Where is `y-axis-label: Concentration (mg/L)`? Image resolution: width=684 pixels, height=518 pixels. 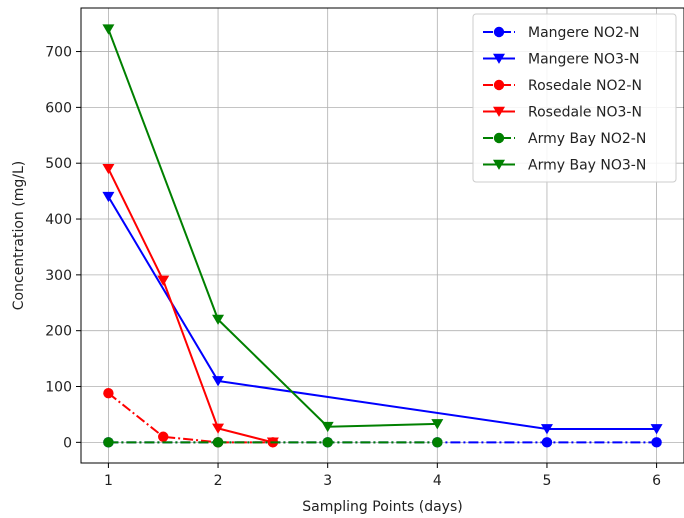 y-axis-label: Concentration (mg/L) is located at coordinates (19, 235).